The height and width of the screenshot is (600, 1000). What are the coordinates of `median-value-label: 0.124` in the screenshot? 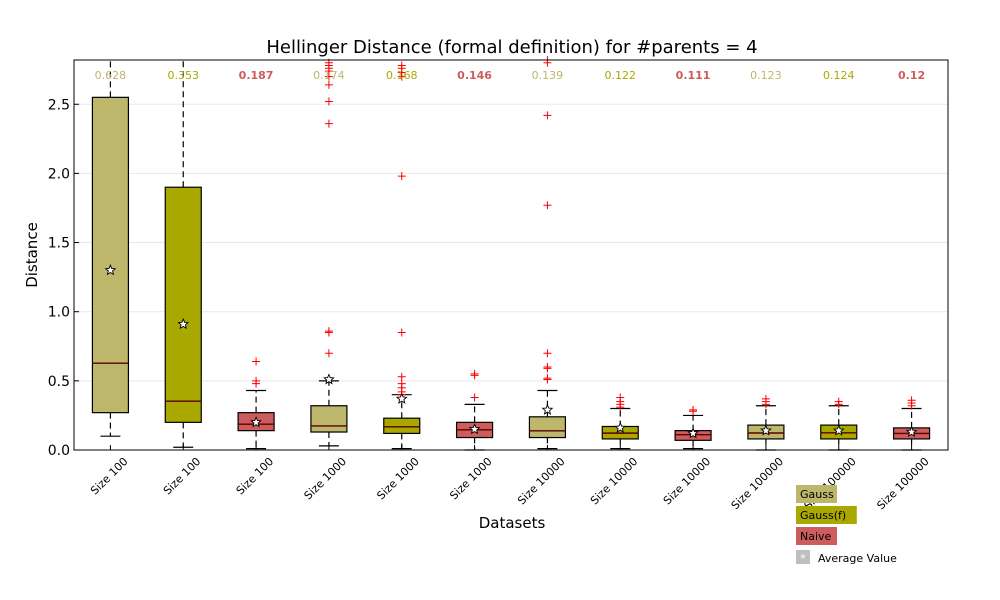 It's located at (839, 75).